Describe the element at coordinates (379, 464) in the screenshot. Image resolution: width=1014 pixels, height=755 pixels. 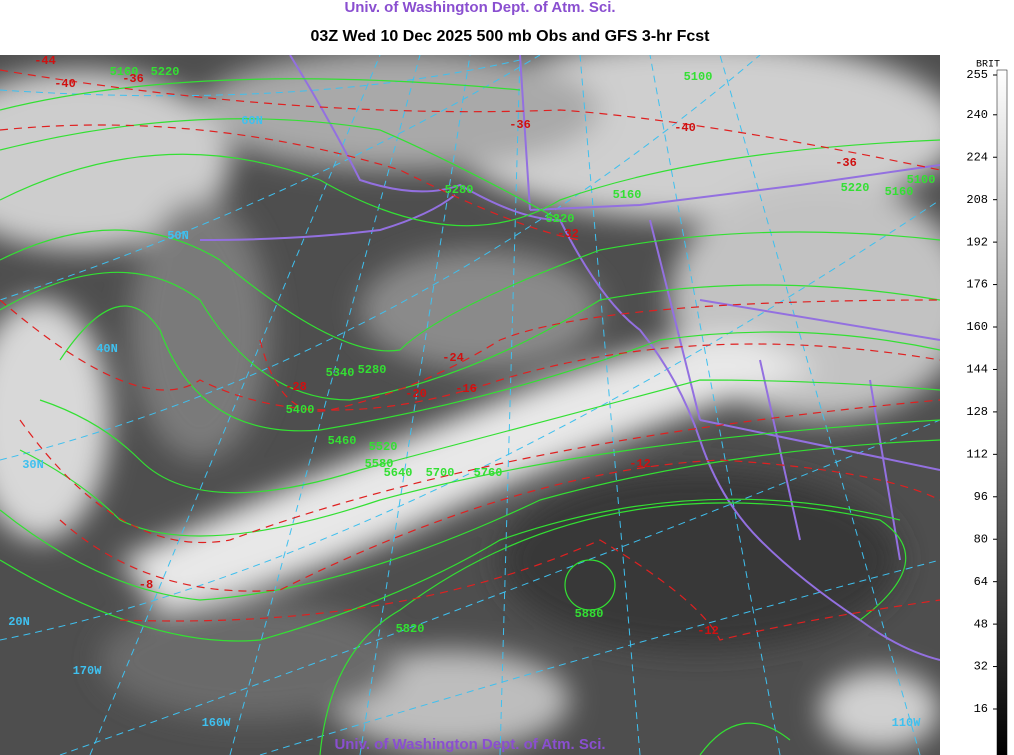
I see `height-label: 5580` at that location.